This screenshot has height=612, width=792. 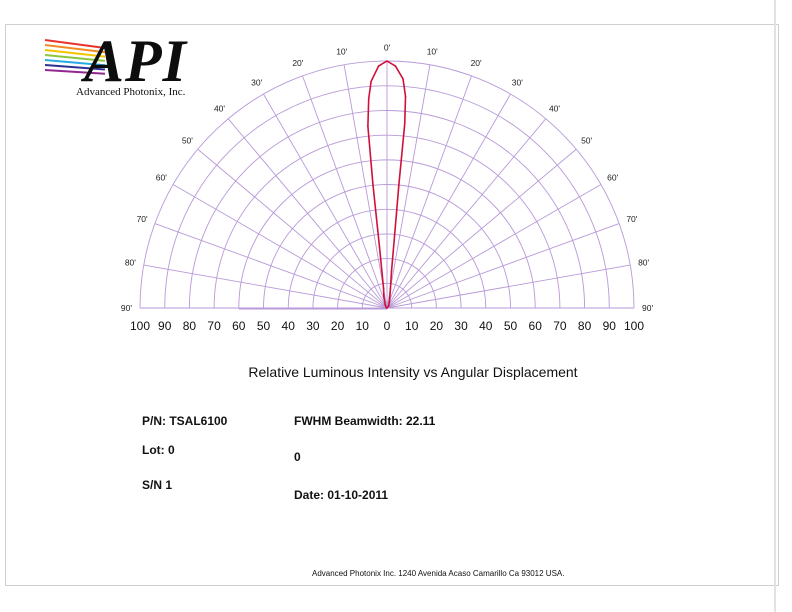 I want to click on page-edge, so click(x=775, y=306).